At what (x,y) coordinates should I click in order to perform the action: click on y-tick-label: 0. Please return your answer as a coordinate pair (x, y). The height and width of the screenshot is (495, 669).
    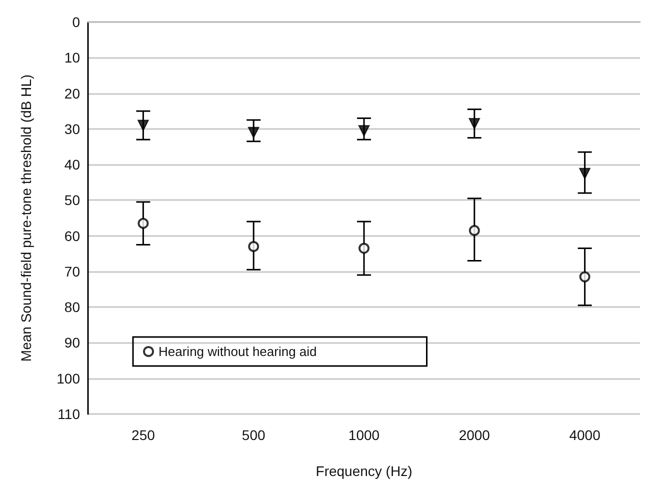
    Looking at the image, I should click on (76, 22).